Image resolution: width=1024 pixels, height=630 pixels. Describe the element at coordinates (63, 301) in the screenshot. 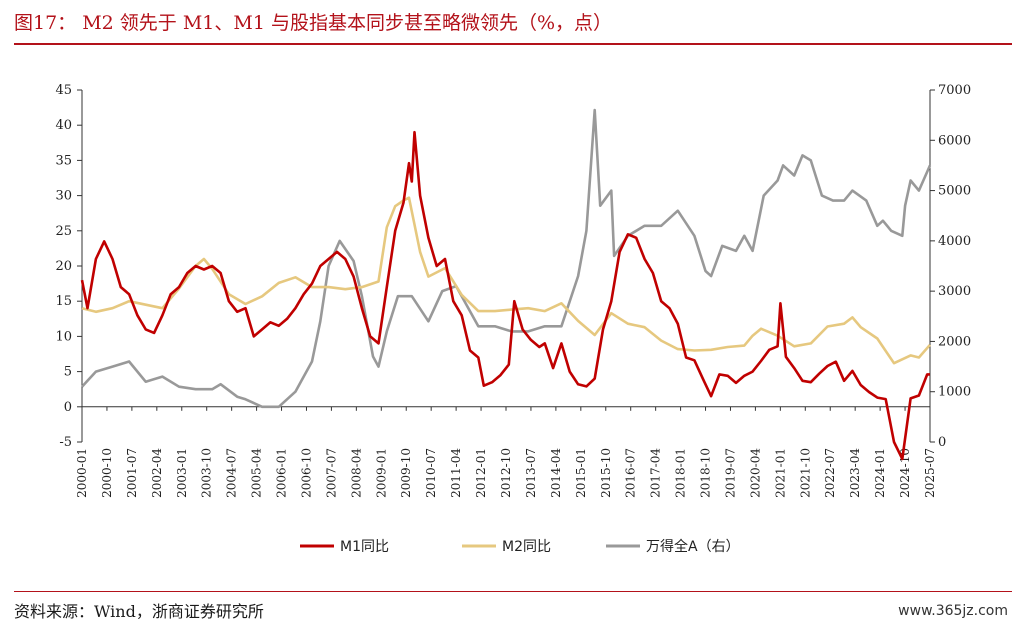

I see `left-tick-label: 15` at that location.